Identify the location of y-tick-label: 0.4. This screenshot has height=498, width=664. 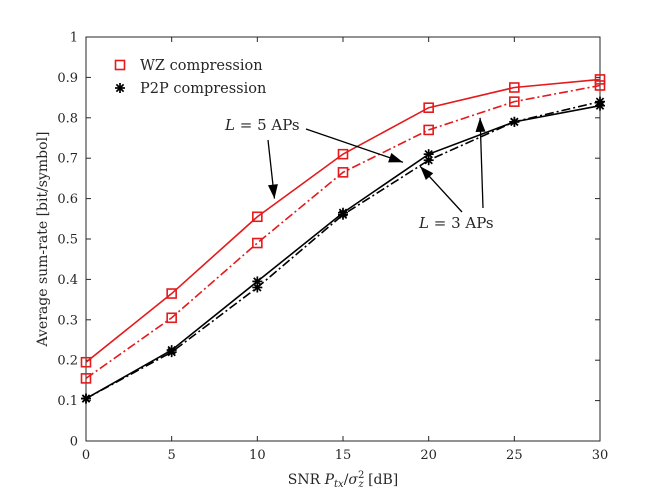
(67, 280).